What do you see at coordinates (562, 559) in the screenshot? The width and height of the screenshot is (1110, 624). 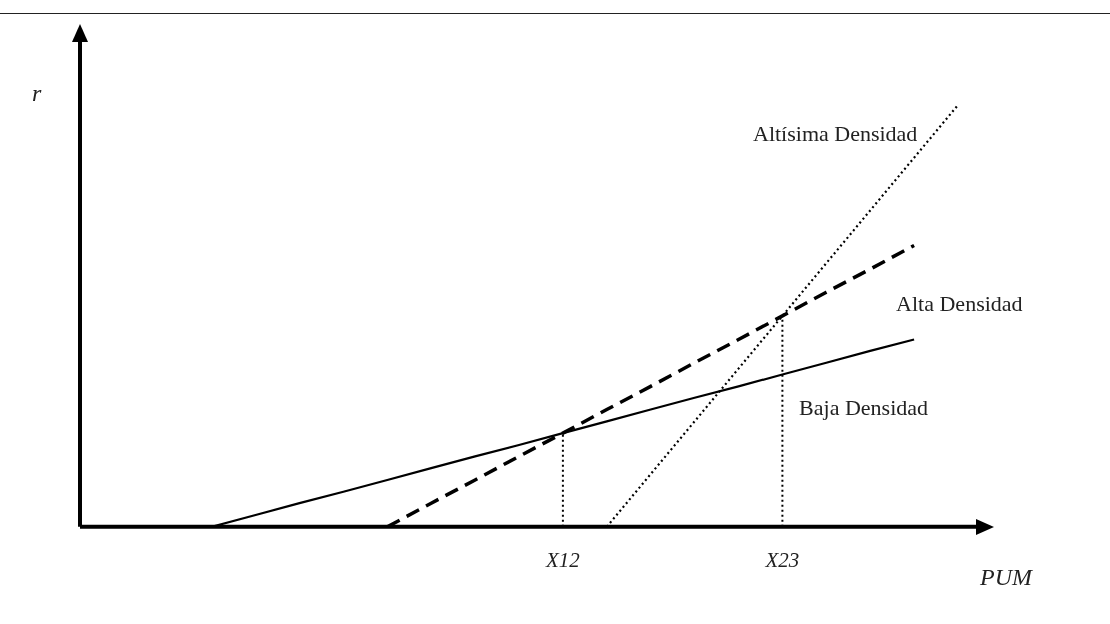 I see `x-tick-label: X12` at bounding box center [562, 559].